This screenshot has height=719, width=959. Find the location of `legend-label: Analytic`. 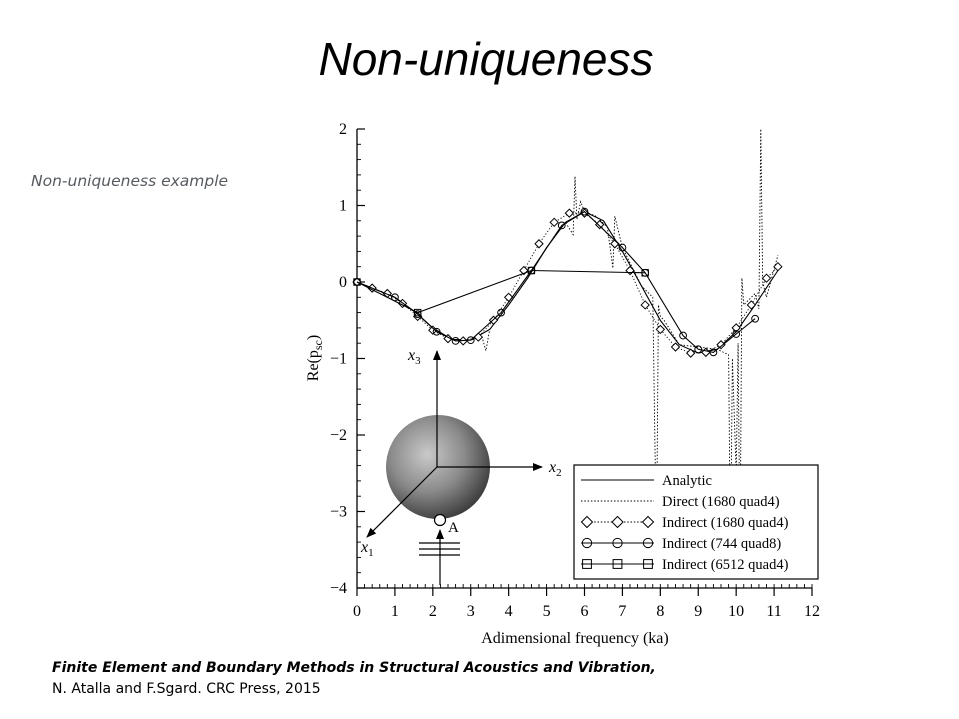

legend-label: Analytic is located at coordinates (687, 481).